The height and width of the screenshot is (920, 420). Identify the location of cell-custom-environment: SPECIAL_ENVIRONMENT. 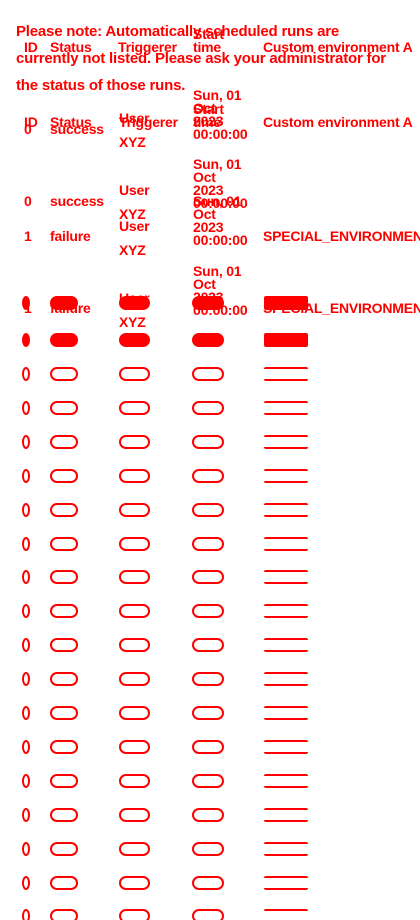
(341, 236).